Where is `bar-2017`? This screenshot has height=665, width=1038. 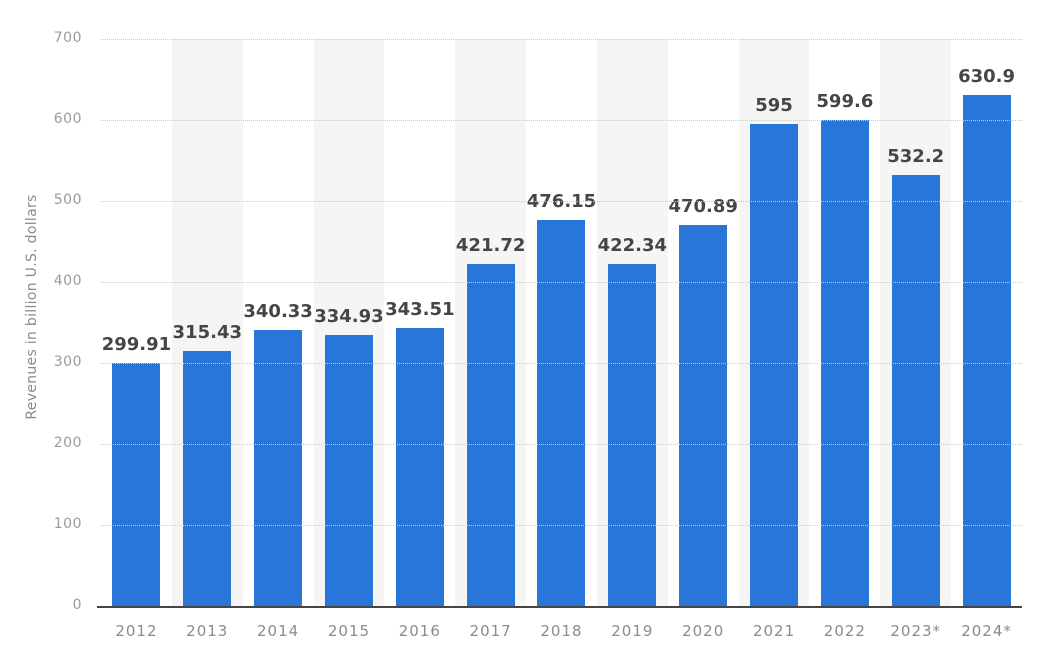 bar-2017 is located at coordinates (490, 435).